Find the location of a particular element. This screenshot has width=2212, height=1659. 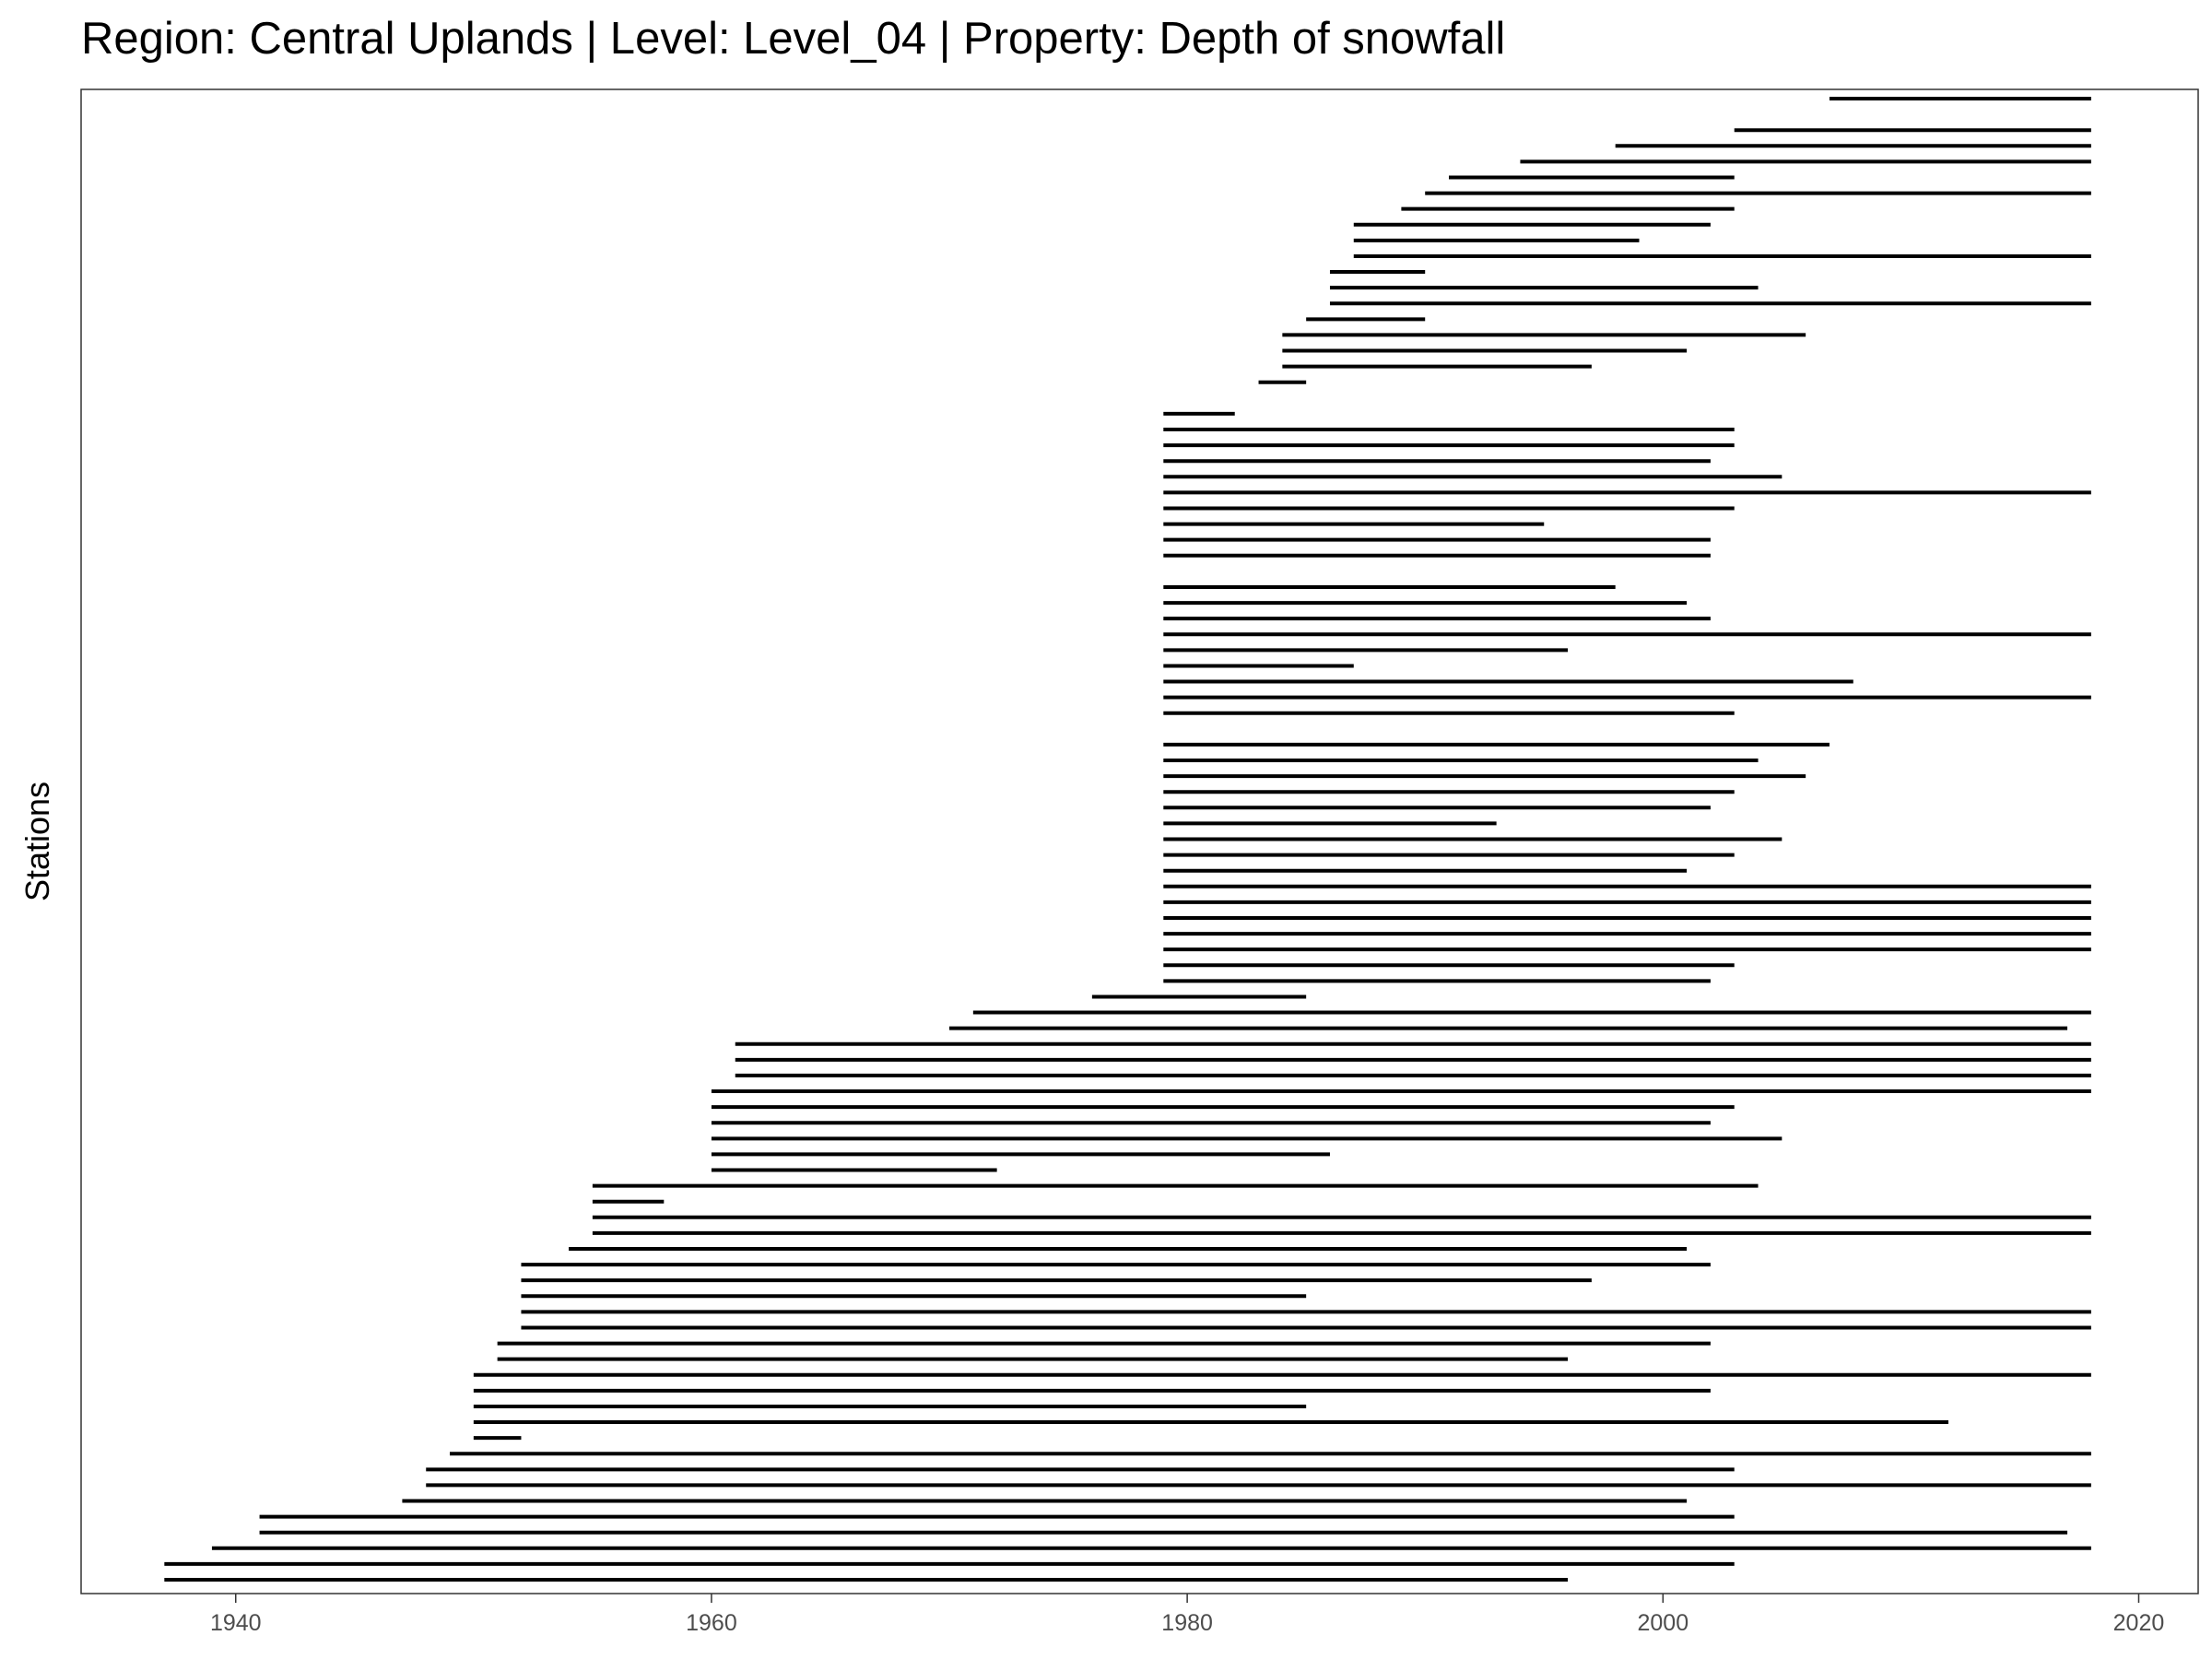

x-tick-label: 1940 is located at coordinates (236, 1623).